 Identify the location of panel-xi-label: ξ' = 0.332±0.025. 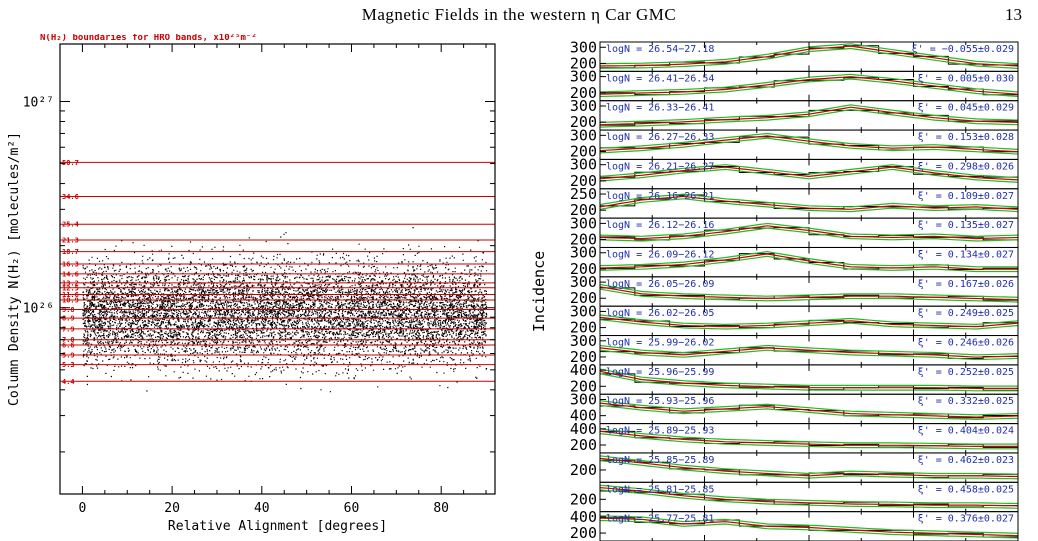
(966, 401).